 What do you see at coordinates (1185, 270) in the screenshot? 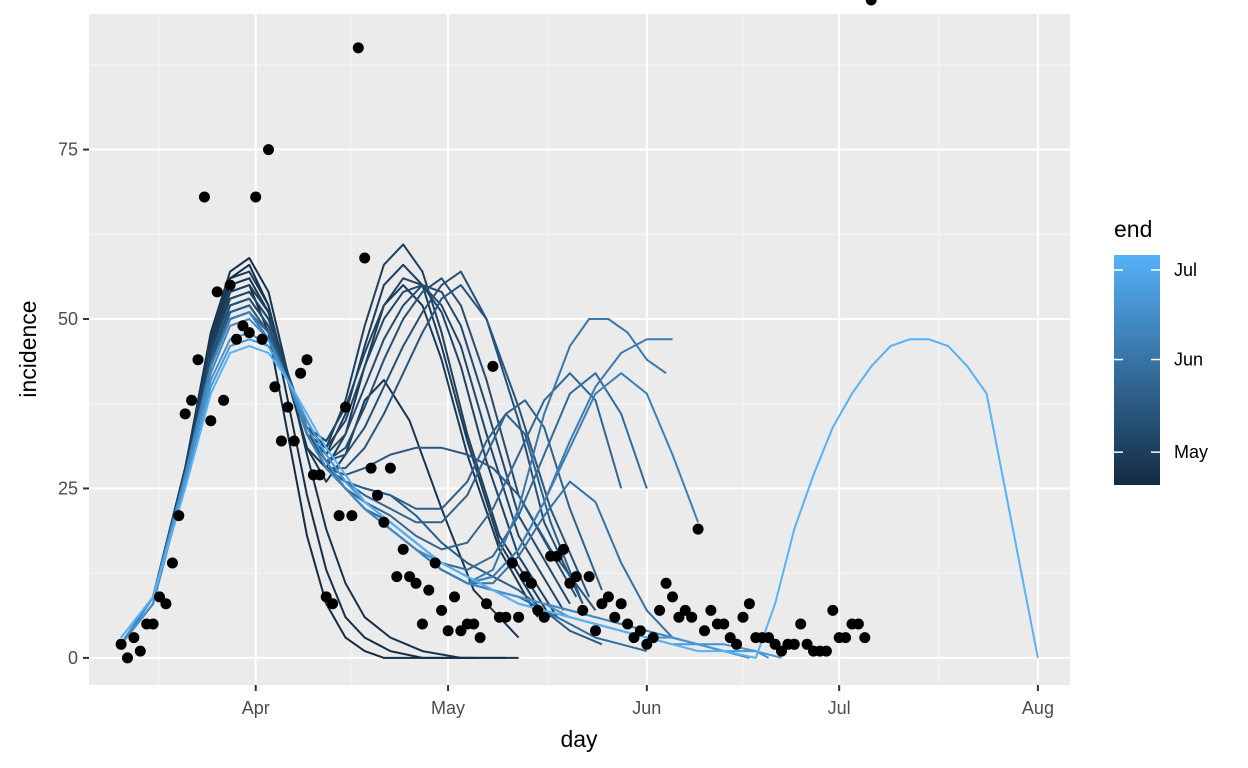
I see `legend-label: Jul` at bounding box center [1185, 270].